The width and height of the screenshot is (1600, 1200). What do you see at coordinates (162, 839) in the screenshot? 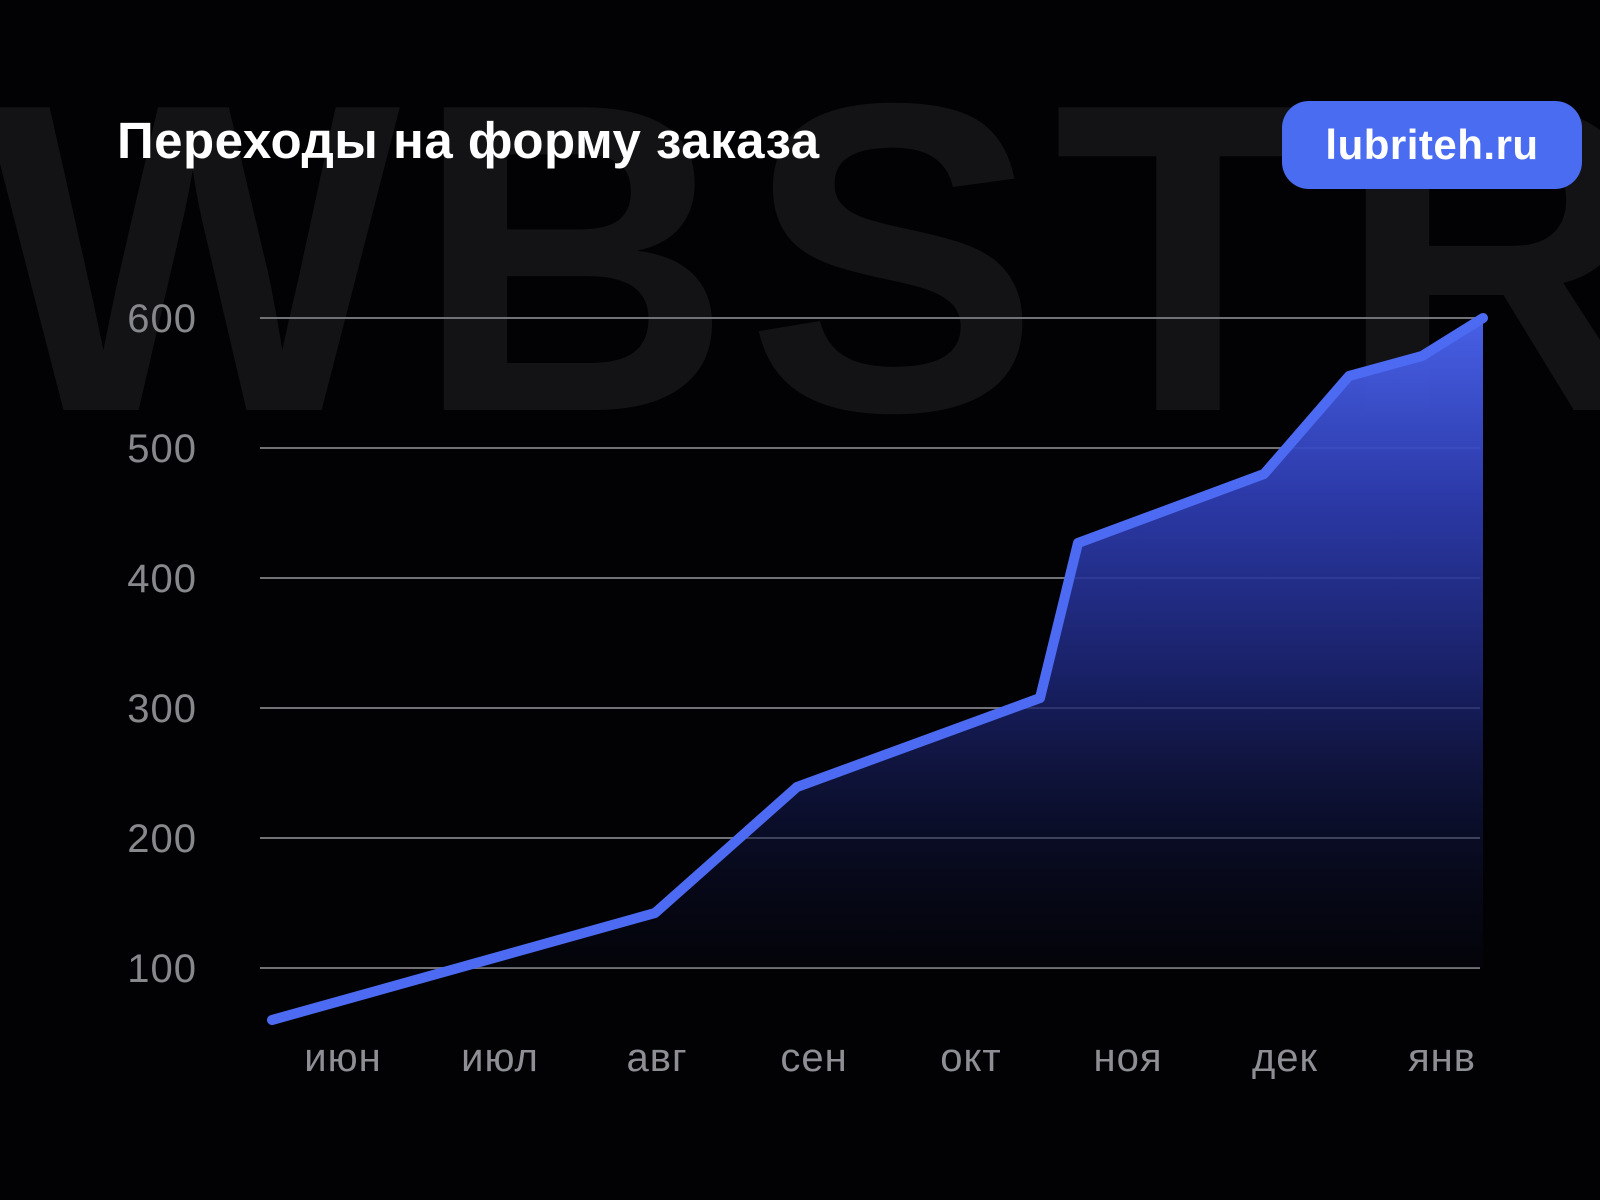
I see `y-axis-tick-label: 200` at bounding box center [162, 839].